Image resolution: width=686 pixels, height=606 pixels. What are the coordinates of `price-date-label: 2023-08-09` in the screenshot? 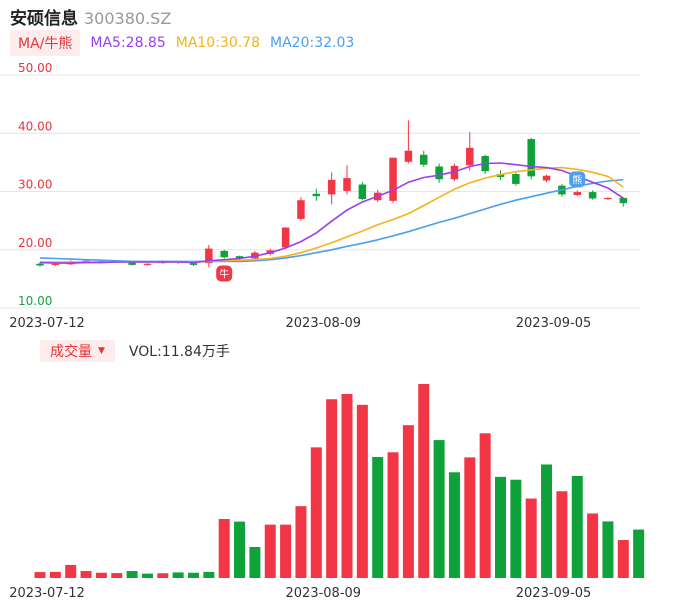 It's located at (324, 323).